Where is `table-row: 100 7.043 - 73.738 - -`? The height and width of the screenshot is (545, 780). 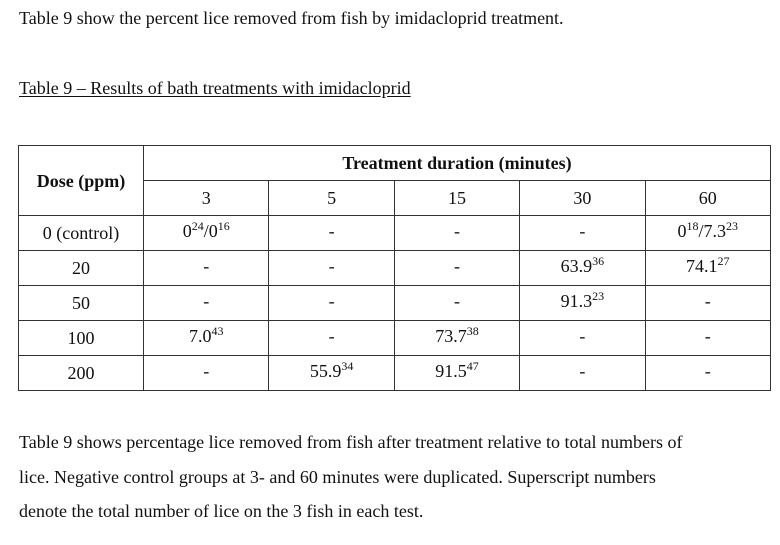
table-row: 100 7.043 - 73.738 - - is located at coordinates (394, 338).